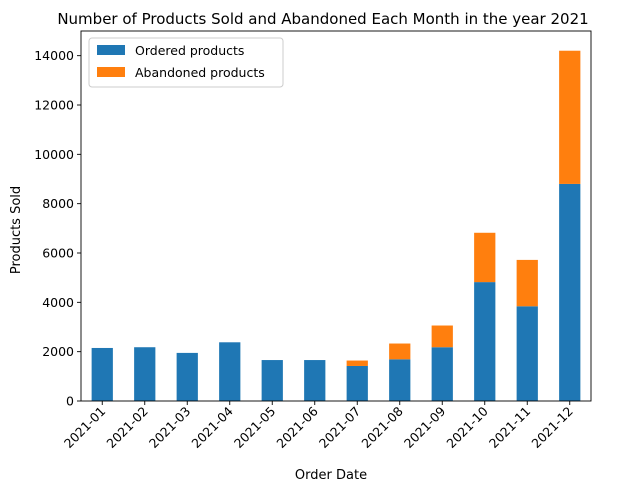 The image size is (635, 491). Describe the element at coordinates (127, 428) in the screenshot. I see `x-tick-label: 2021-02` at that location.